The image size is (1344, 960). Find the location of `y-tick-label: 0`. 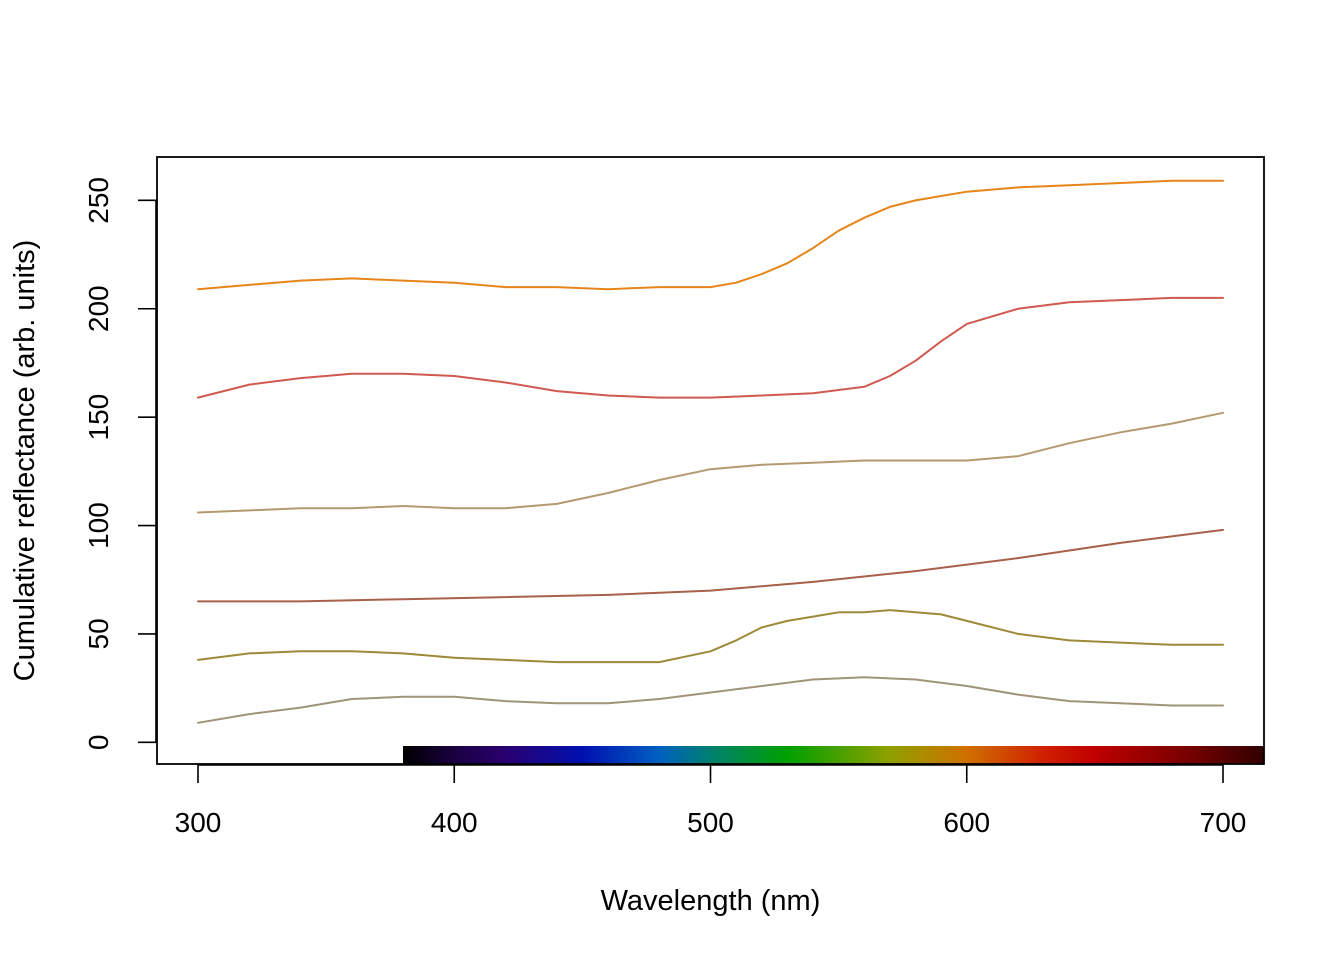

y-tick-label: 0 is located at coordinates (98, 743).